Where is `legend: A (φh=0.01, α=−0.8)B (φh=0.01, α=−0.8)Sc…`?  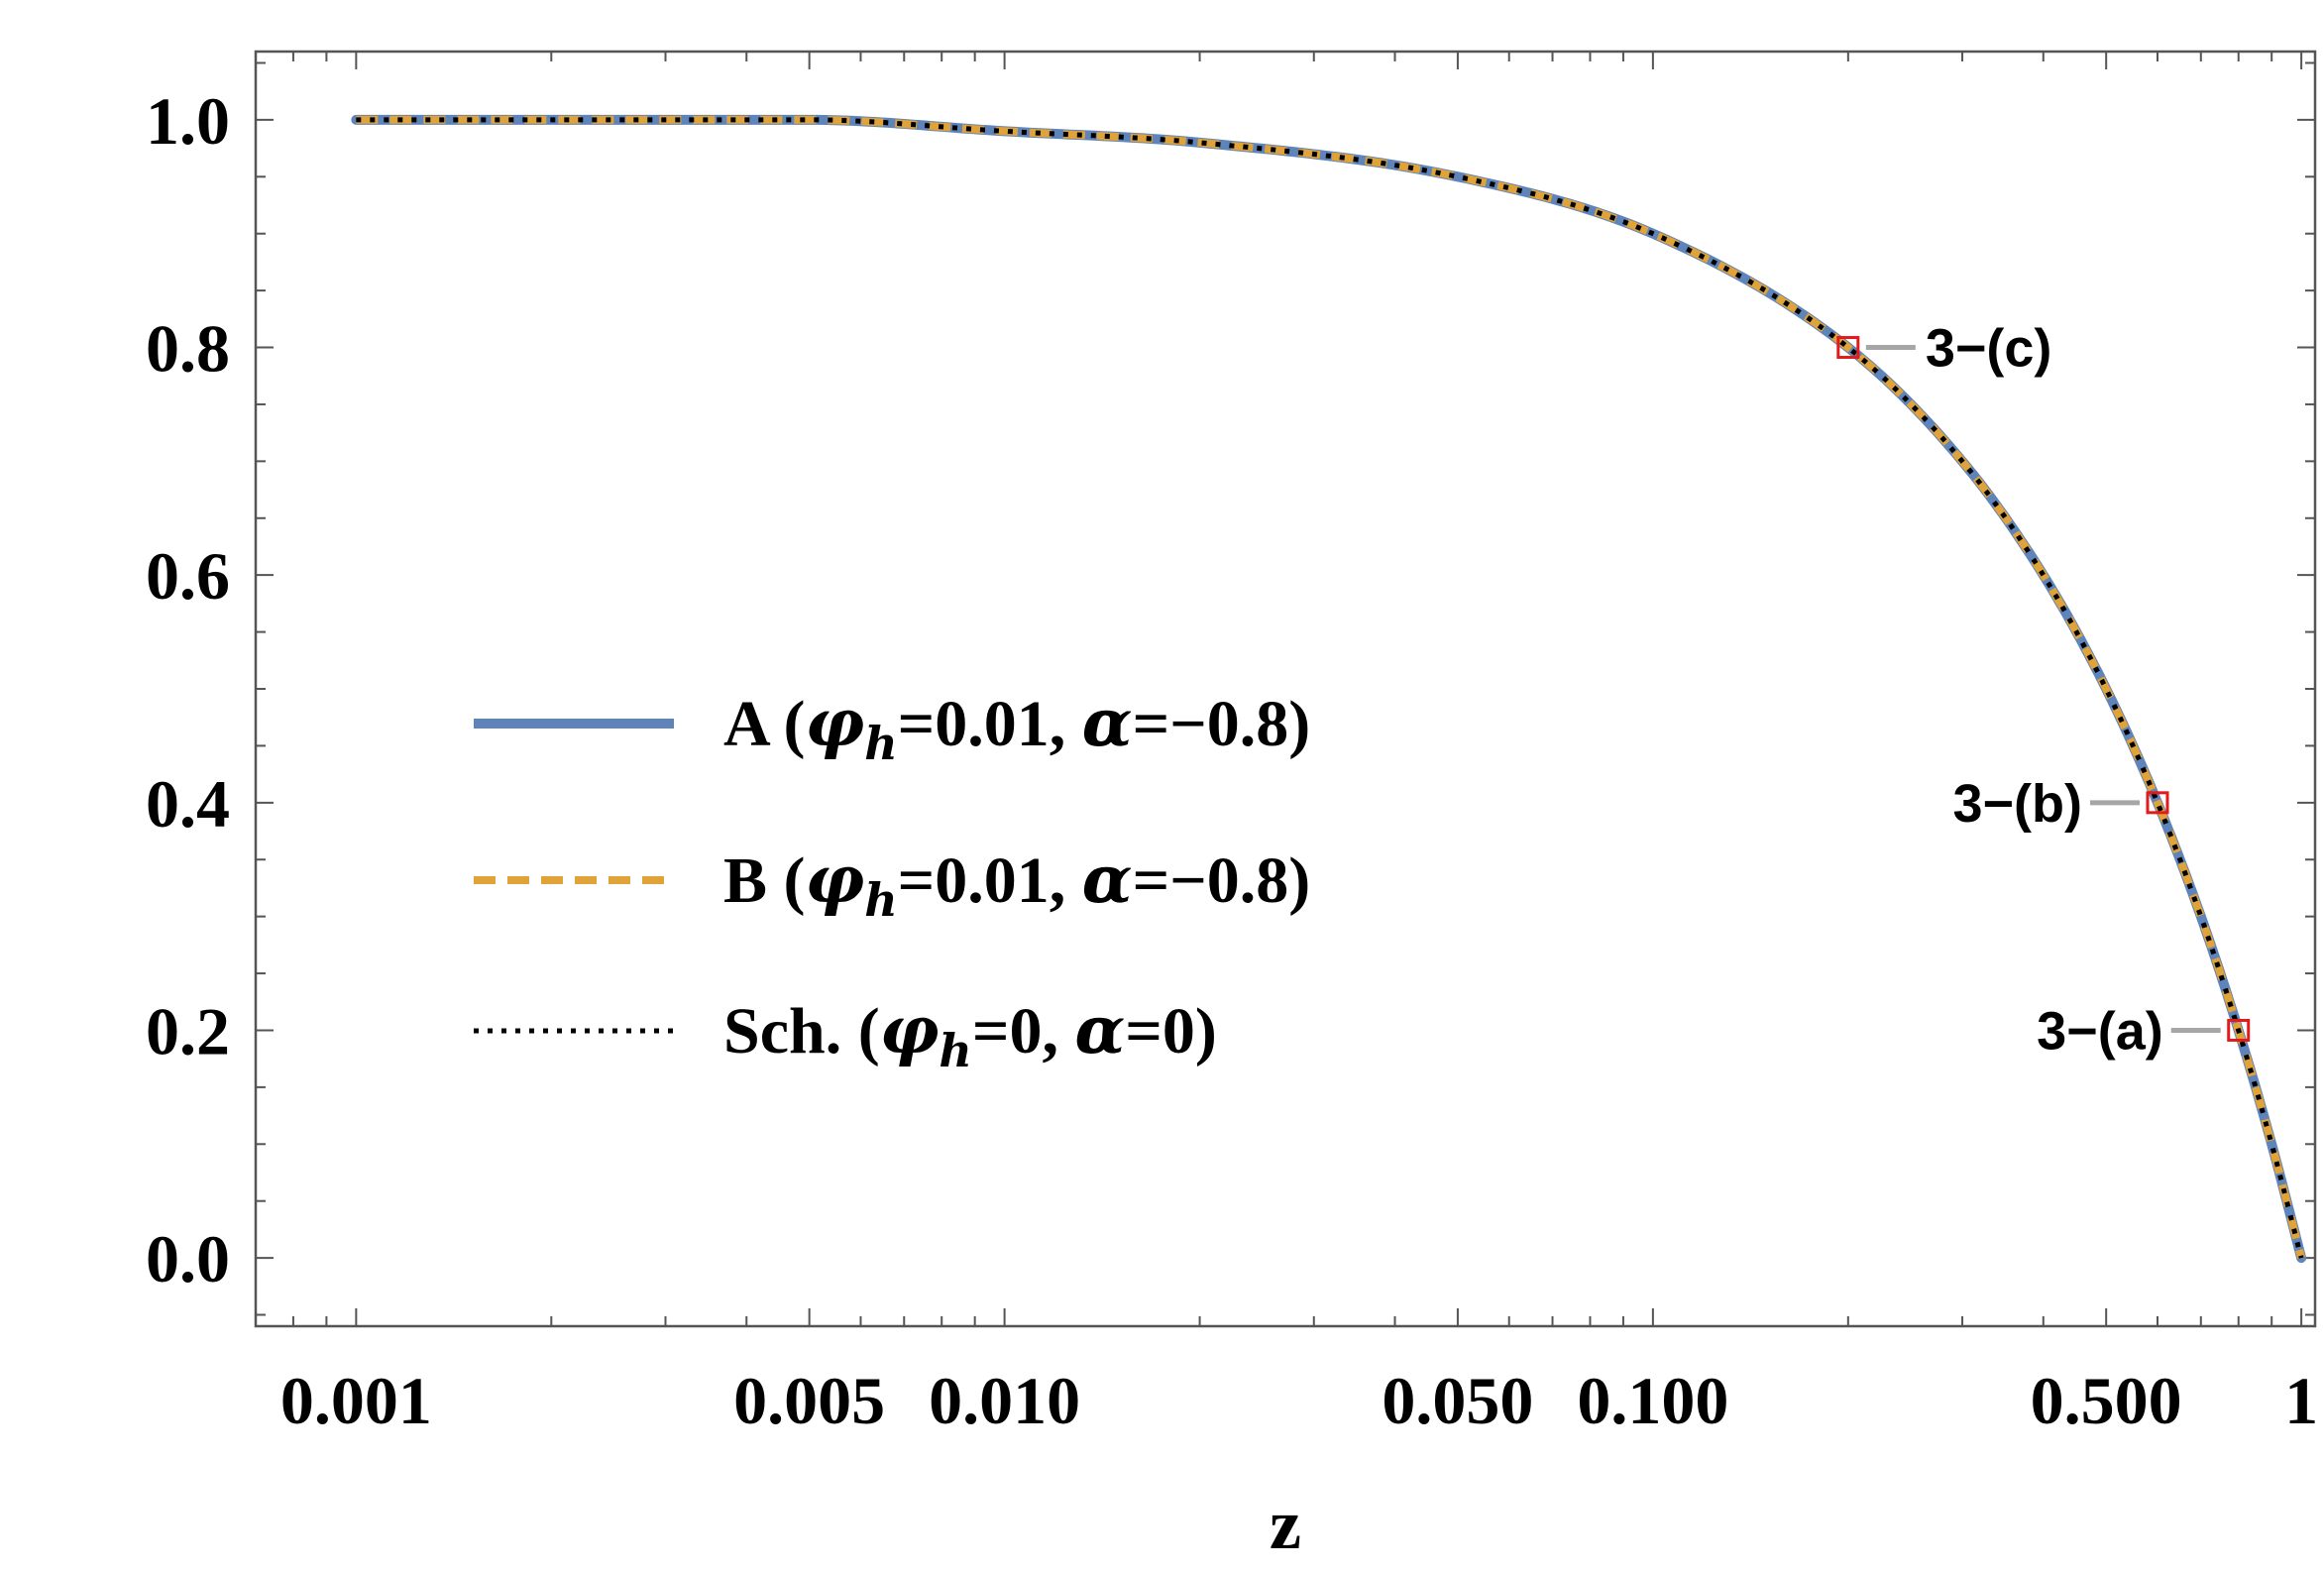 legend: A (φh=0.01, α=−0.8)B (φh=0.01, α=−0.8)Sc… is located at coordinates (892, 880).